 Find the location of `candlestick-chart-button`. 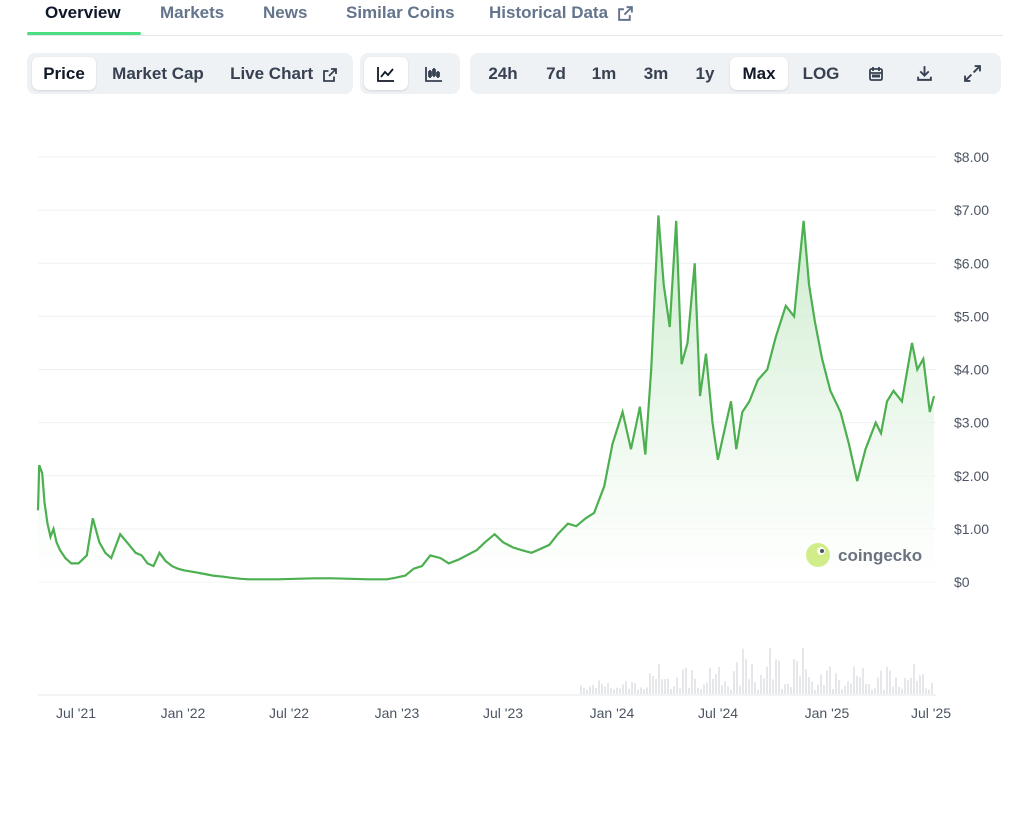

candlestick-chart-button is located at coordinates (434, 73).